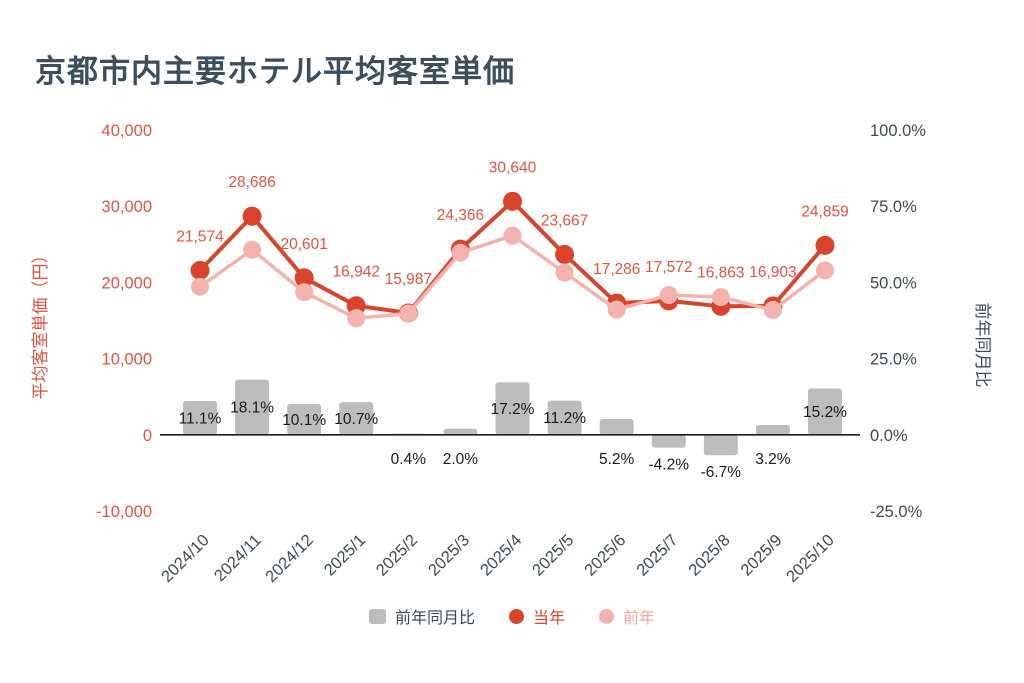 Image resolution: width=1024 pixels, height=683 pixels. I want to click on current-year-value-label: 24,859, so click(824, 211).